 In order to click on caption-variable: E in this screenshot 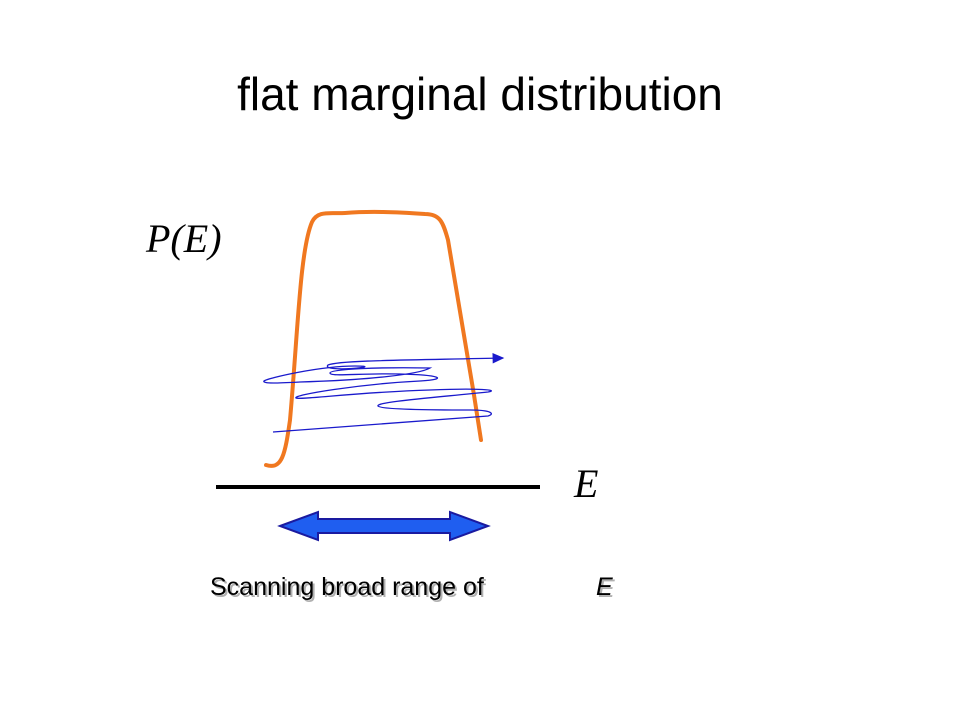, I will do `click(604, 587)`.